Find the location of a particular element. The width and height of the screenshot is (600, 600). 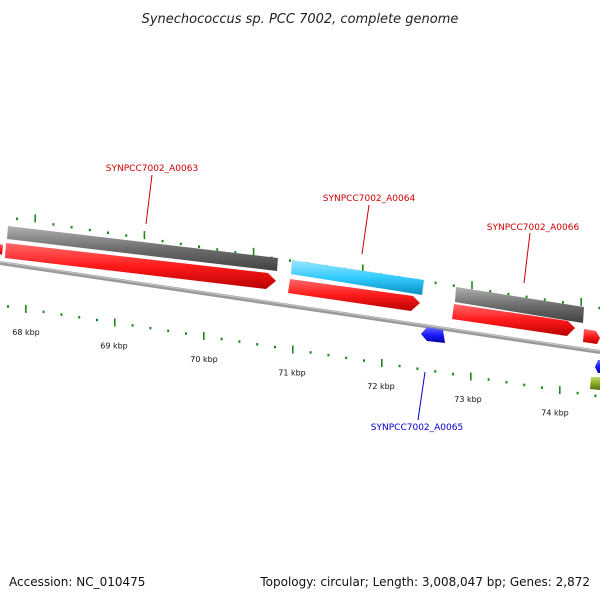

gene-track-cyan is located at coordinates (357, 277).